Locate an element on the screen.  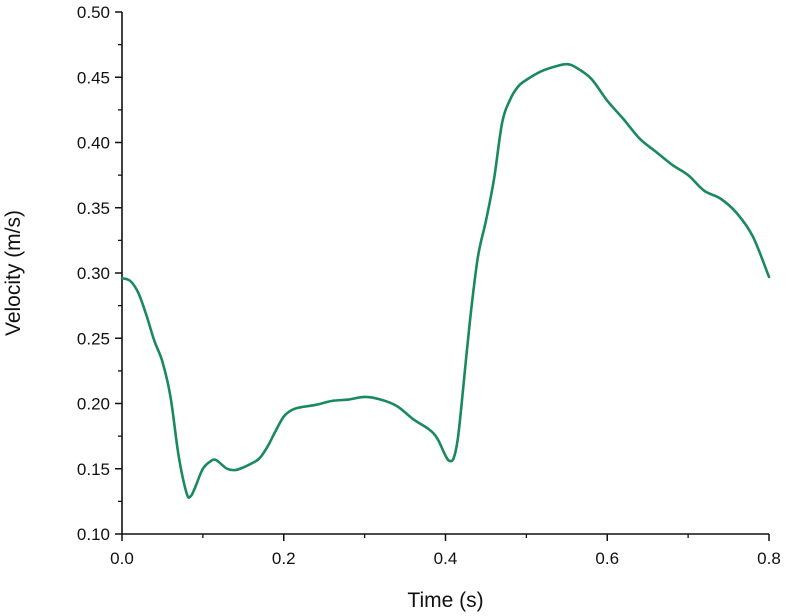
y-tick-label: 0.15 is located at coordinates (93, 469).